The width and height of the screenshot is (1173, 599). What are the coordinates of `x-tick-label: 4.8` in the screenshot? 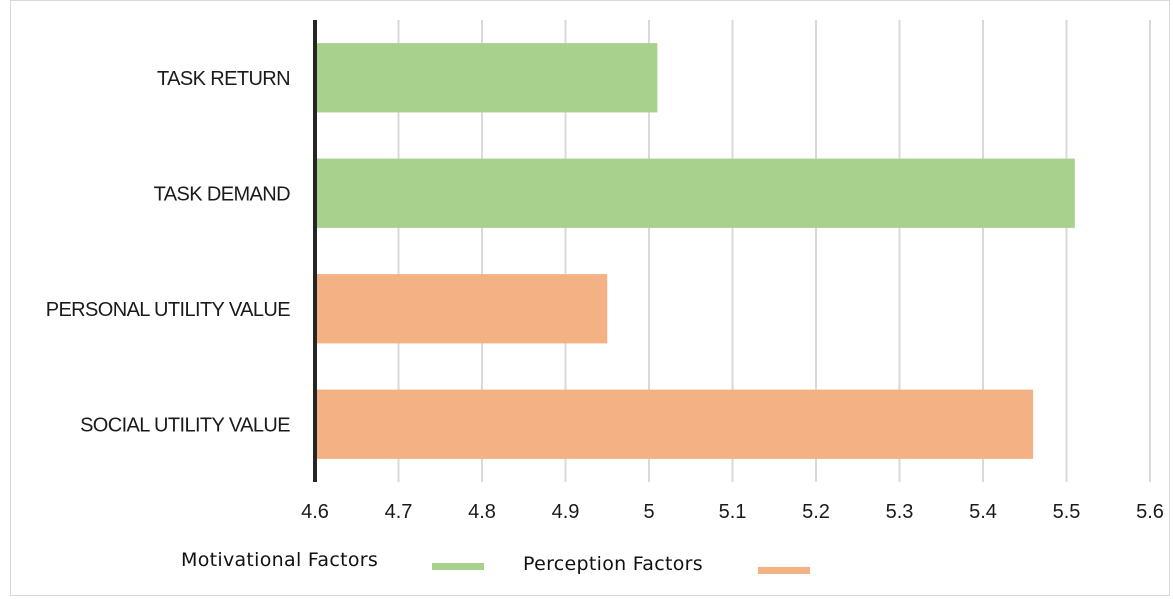 It's located at (482, 512).